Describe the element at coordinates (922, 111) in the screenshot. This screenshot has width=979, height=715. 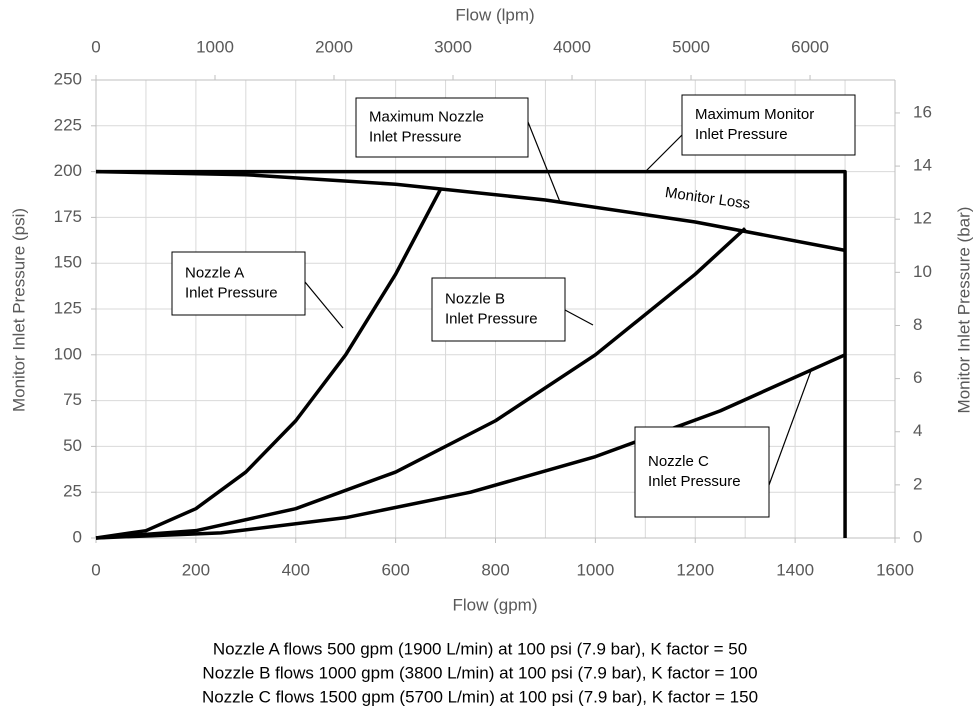
I see `y2-tick-label: 16` at that location.